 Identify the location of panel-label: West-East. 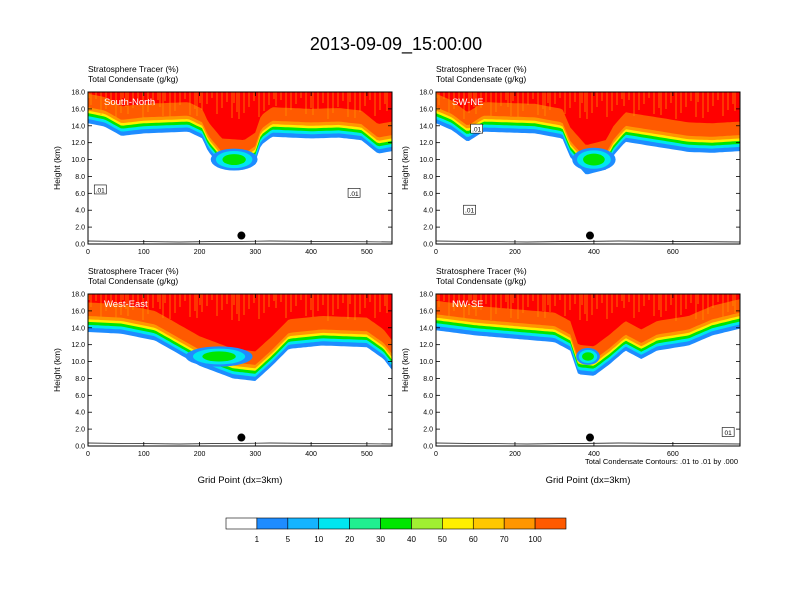
(126, 304).